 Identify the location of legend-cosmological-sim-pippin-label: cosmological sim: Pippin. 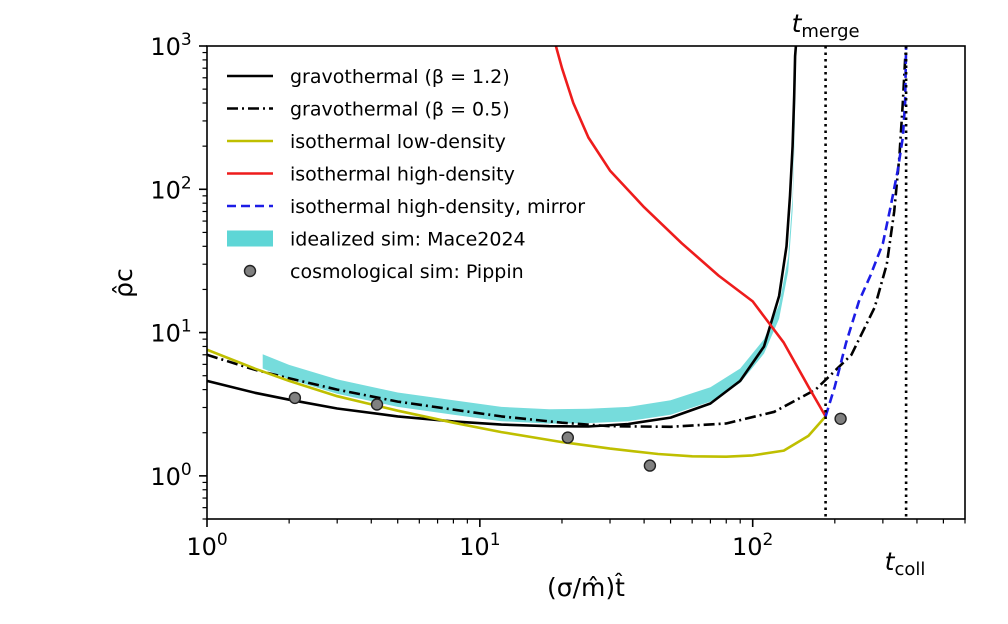
(407, 272).